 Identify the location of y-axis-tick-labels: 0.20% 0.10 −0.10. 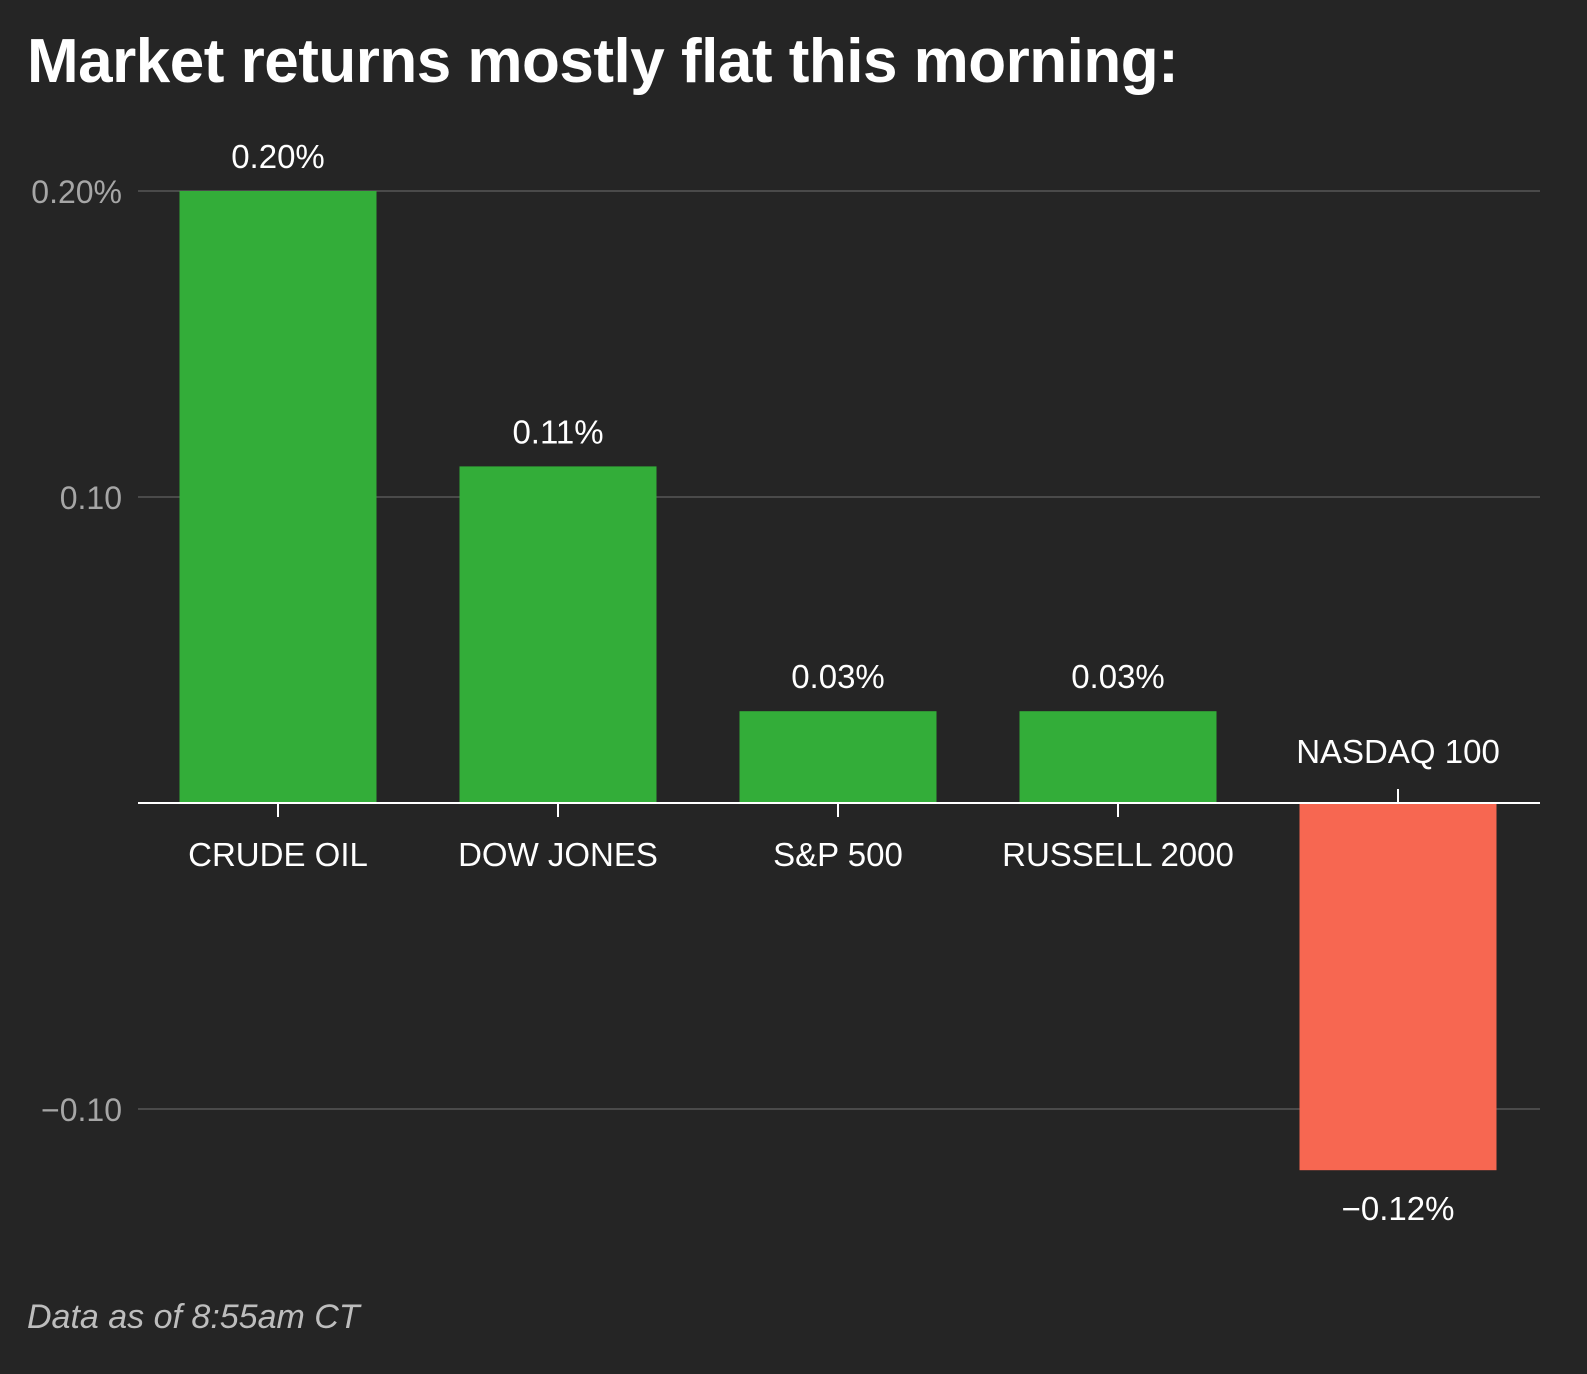
(76, 651).